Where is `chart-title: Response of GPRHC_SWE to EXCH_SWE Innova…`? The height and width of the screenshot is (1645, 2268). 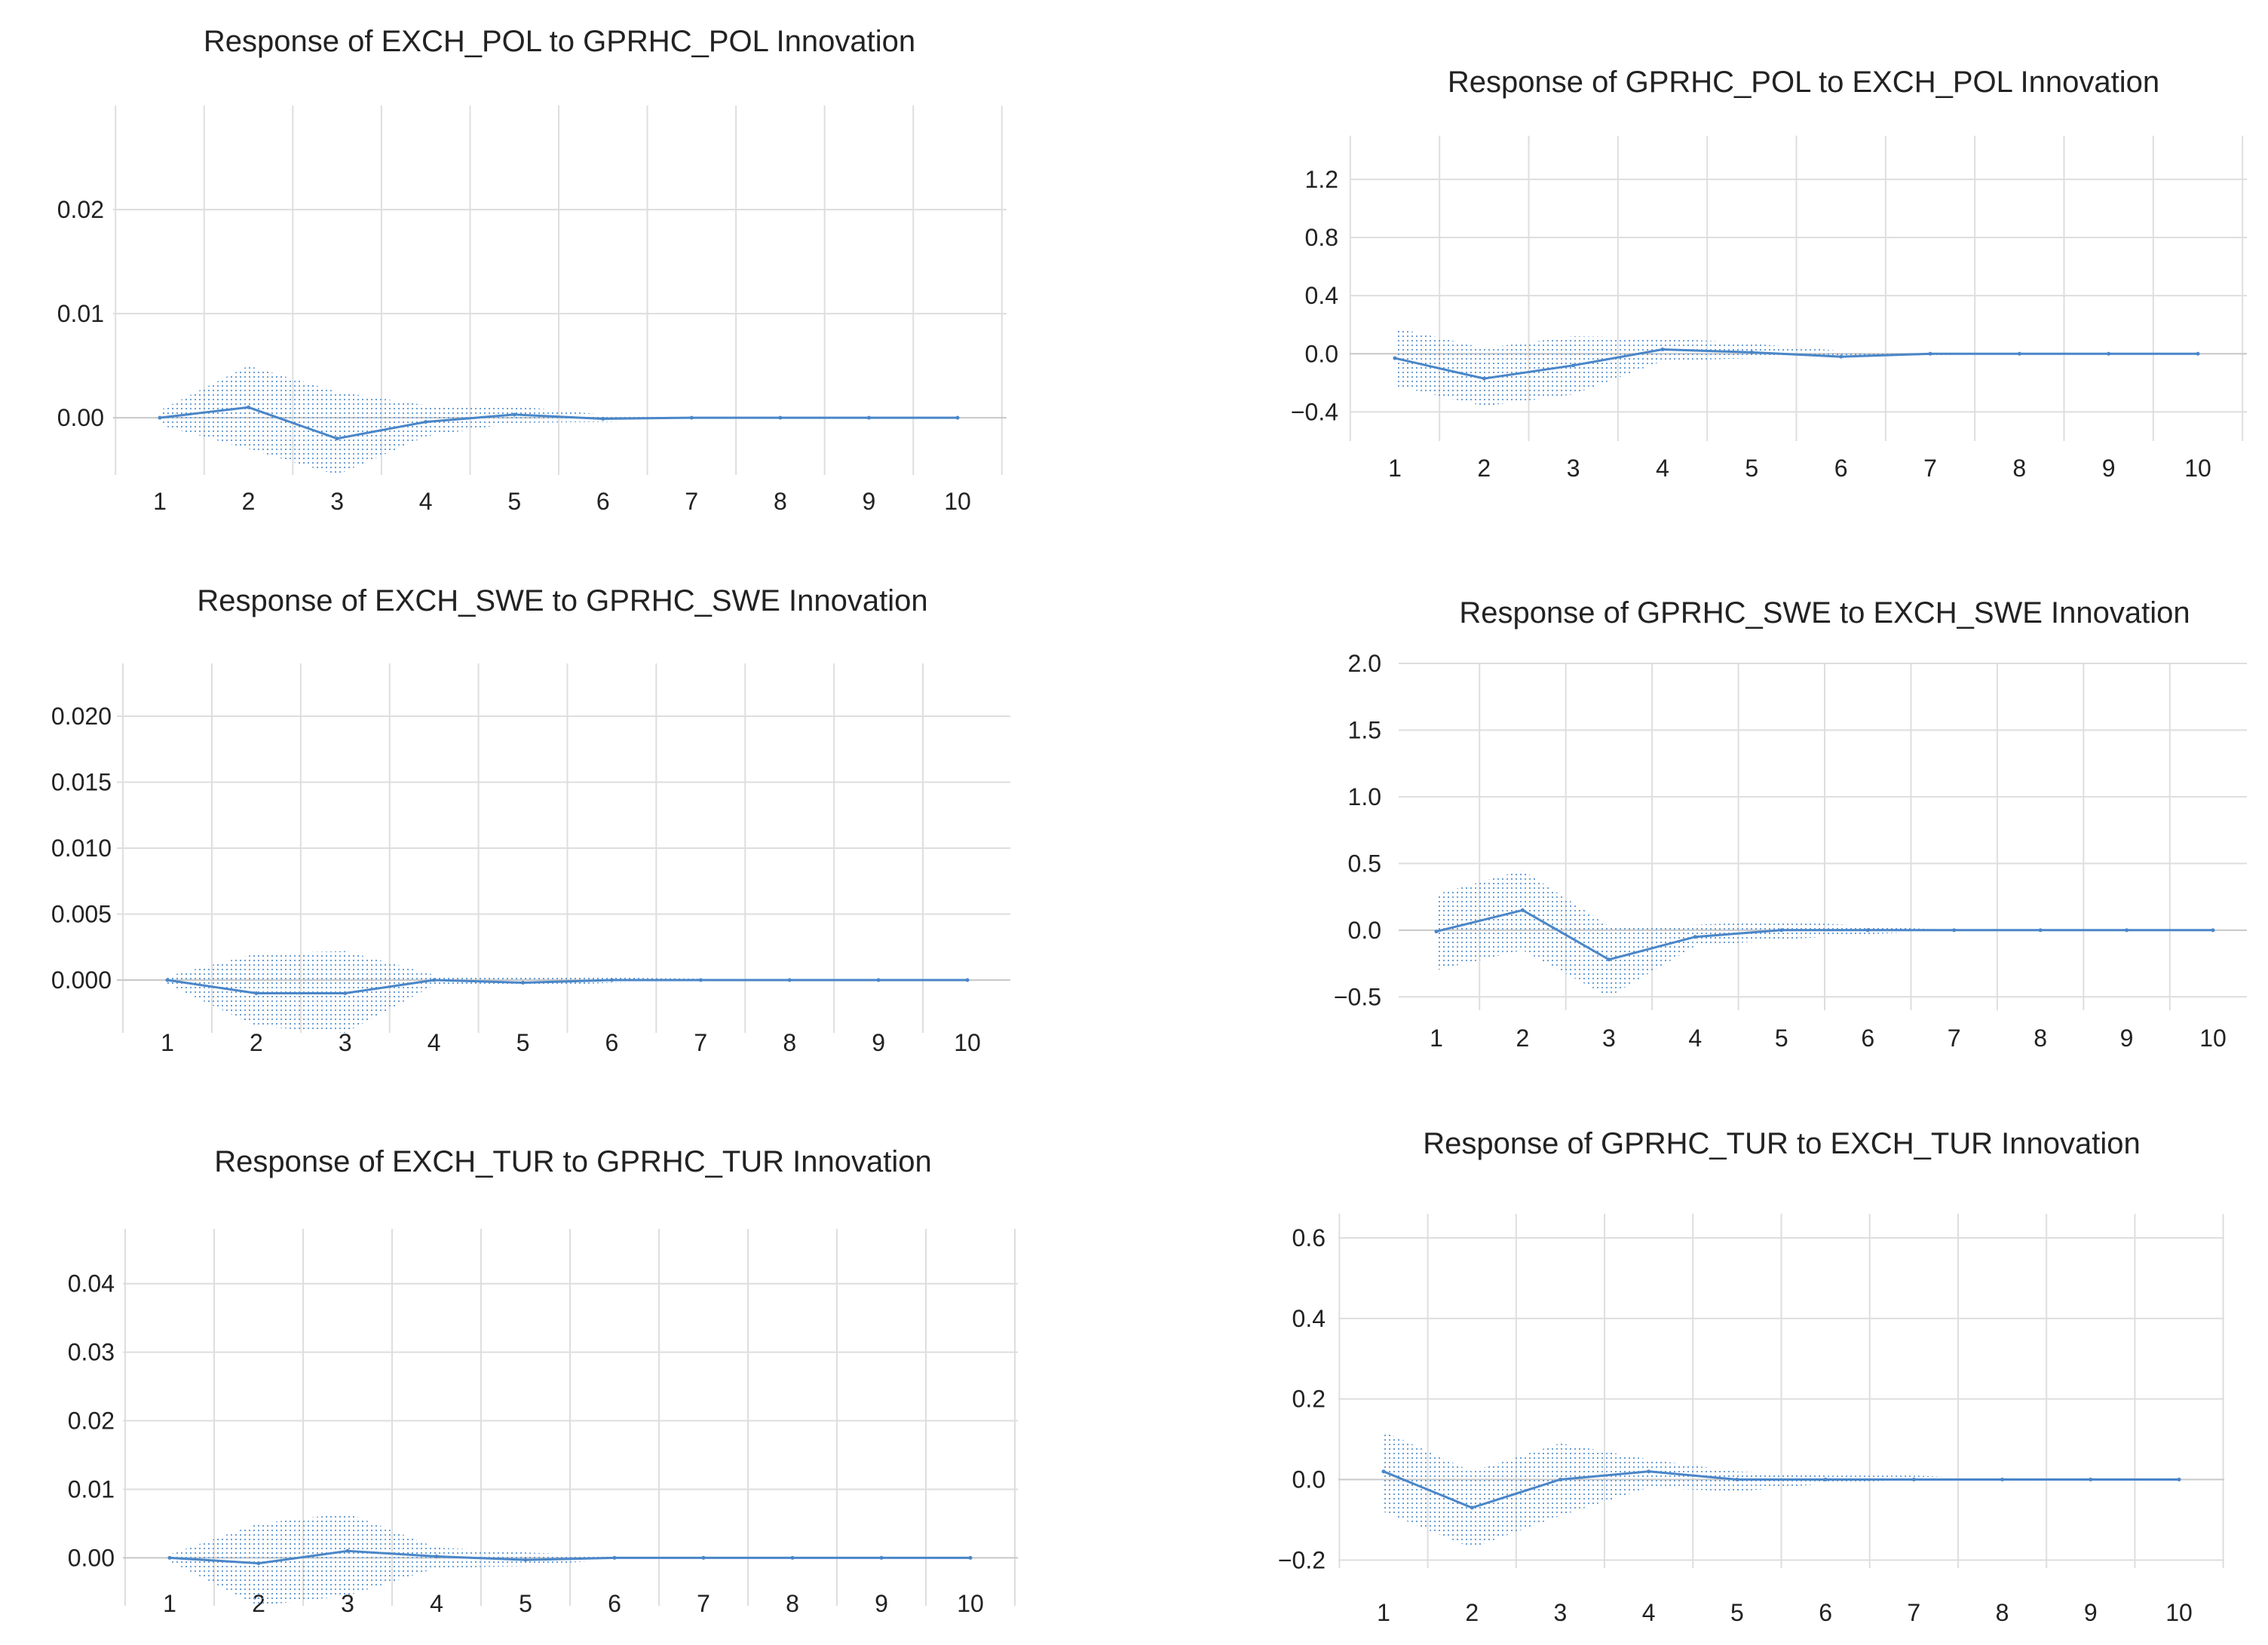 chart-title: Response of GPRHC_SWE to EXCH_SWE Innova… is located at coordinates (1824, 613).